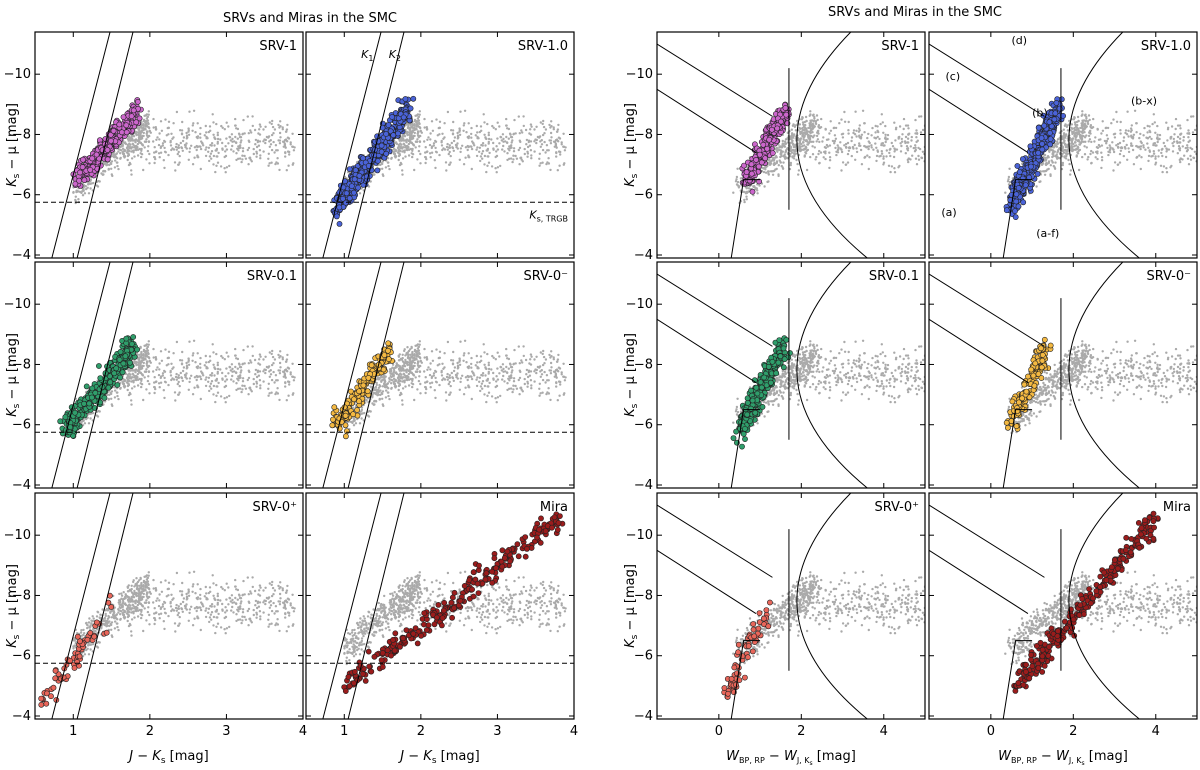 The image size is (1200, 770). What do you see at coordinates (639, 74) in the screenshot?
I see `y-tick-label: −10` at bounding box center [639, 74].